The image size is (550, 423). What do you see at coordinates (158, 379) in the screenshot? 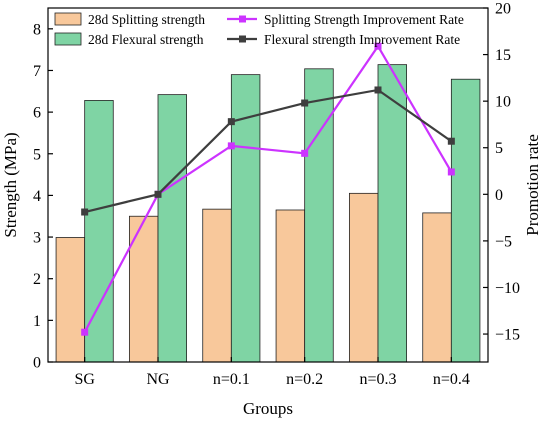
I see `x-tick-label: NG` at bounding box center [158, 379].